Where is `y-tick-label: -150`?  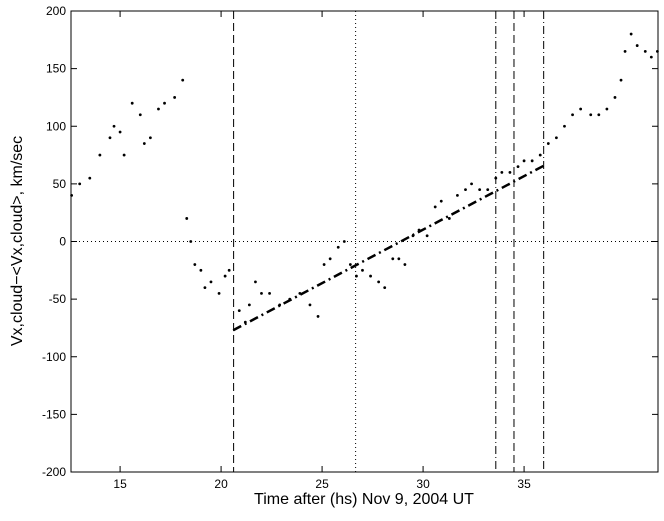
y-tick-label: -150 is located at coordinates (54, 414).